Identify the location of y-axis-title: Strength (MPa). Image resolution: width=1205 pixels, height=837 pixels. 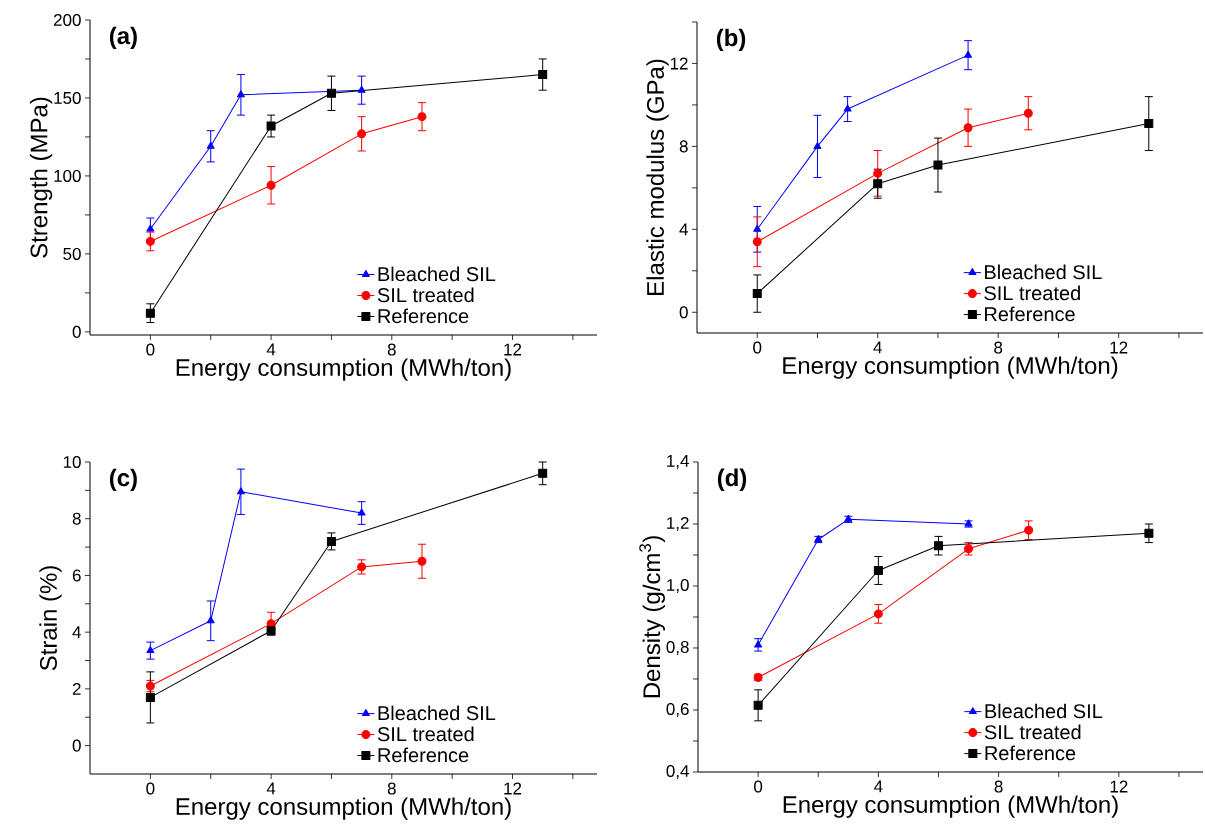
(41, 177).